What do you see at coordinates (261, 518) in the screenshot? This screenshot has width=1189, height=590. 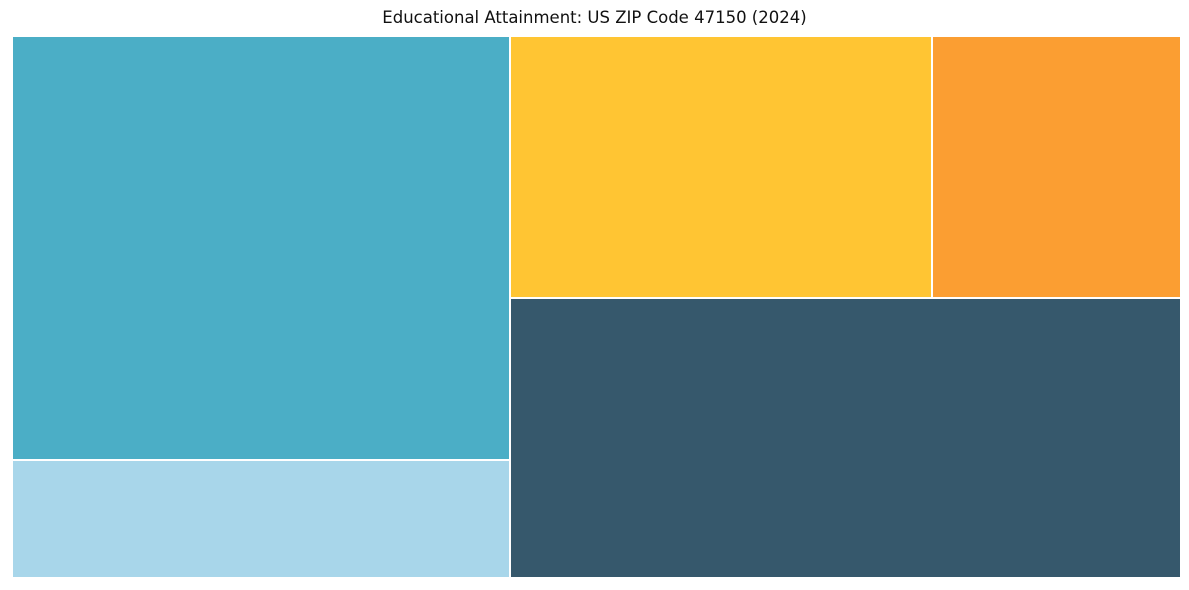 I see `treemap-cell-light-blue-bottom-left` at bounding box center [261, 518].